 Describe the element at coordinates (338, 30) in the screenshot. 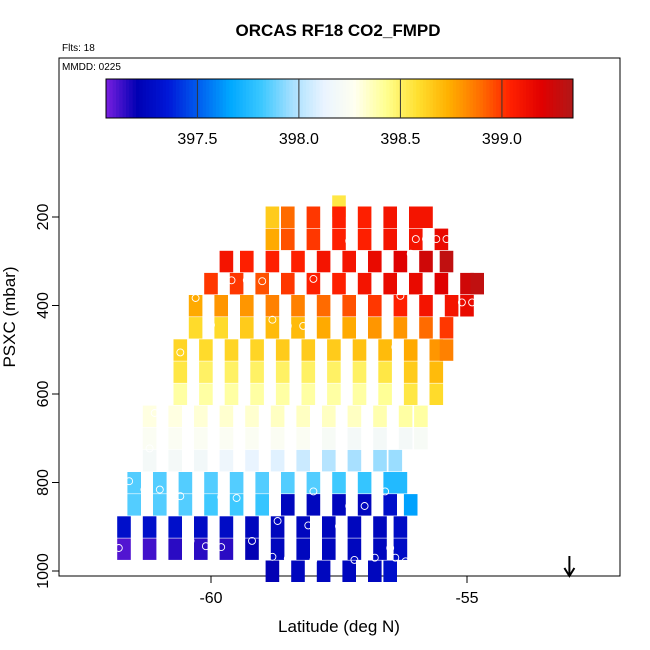

I see `chart-title: ORCAS RF18 CO2_FMPD` at that location.